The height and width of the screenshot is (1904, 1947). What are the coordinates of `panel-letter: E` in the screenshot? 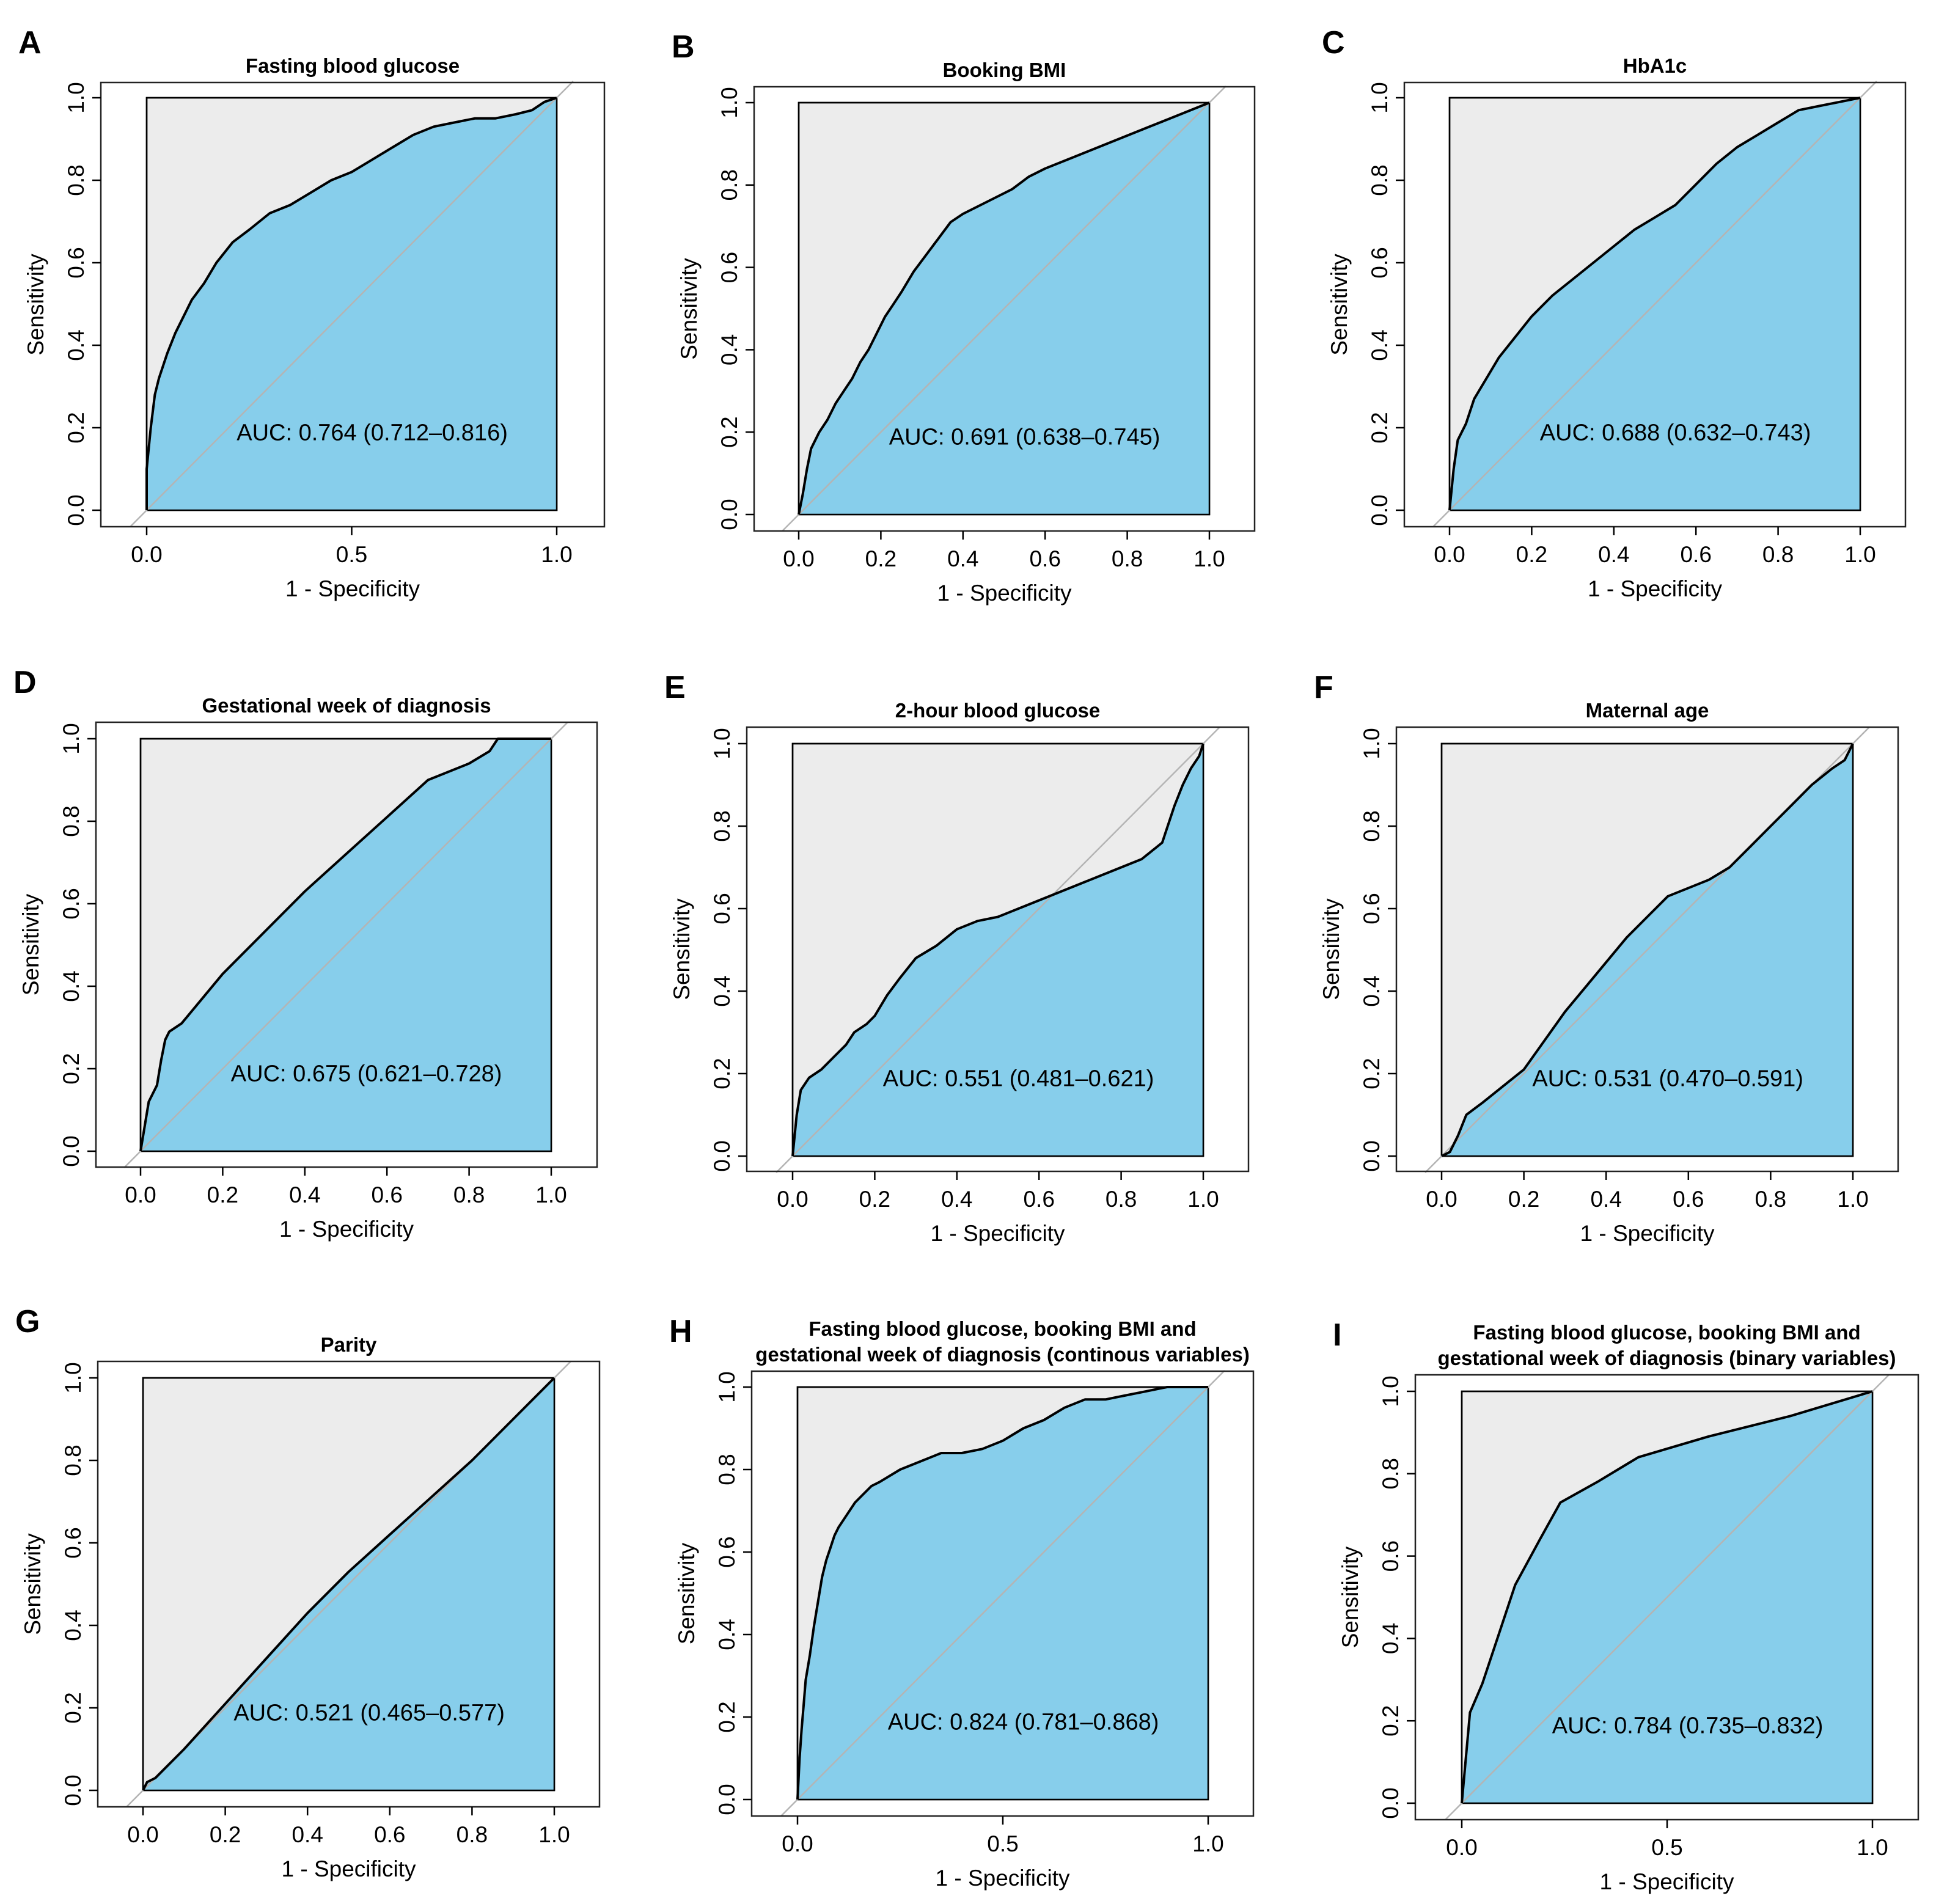 It's located at (675, 687).